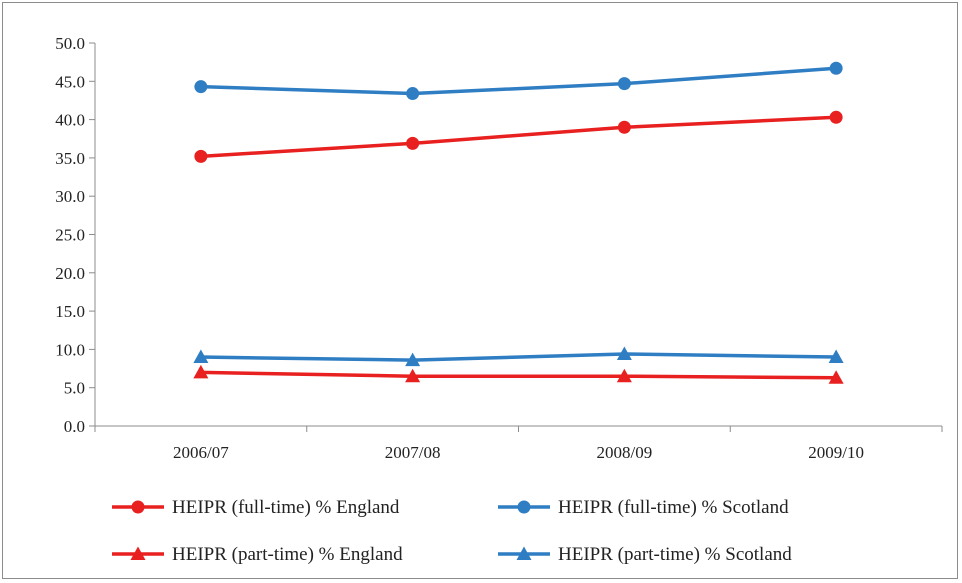  What do you see at coordinates (70, 349) in the screenshot?
I see `y-tick-label: 10.0` at bounding box center [70, 349].